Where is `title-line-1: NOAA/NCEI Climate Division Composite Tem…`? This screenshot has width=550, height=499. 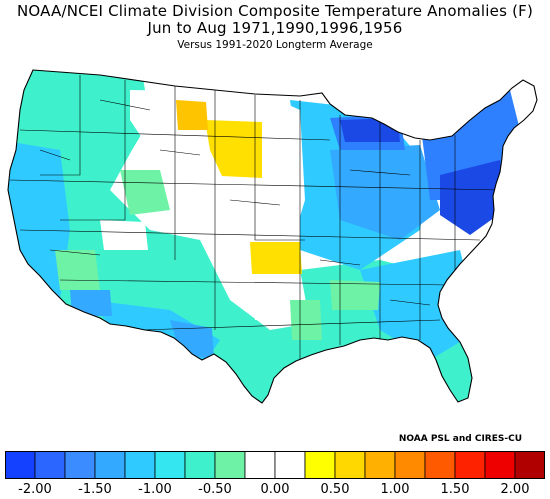 title-line-1: NOAA/NCEI Climate Division Composite Tem… is located at coordinates (275, 11).